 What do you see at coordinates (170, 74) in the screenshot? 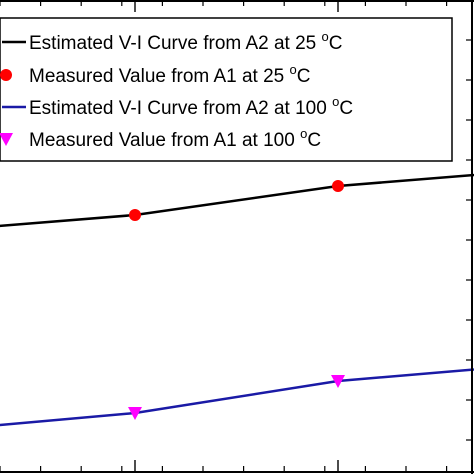
I see `legend-label-1: Measured Value from A1 at 25 oC` at bounding box center [170, 74].